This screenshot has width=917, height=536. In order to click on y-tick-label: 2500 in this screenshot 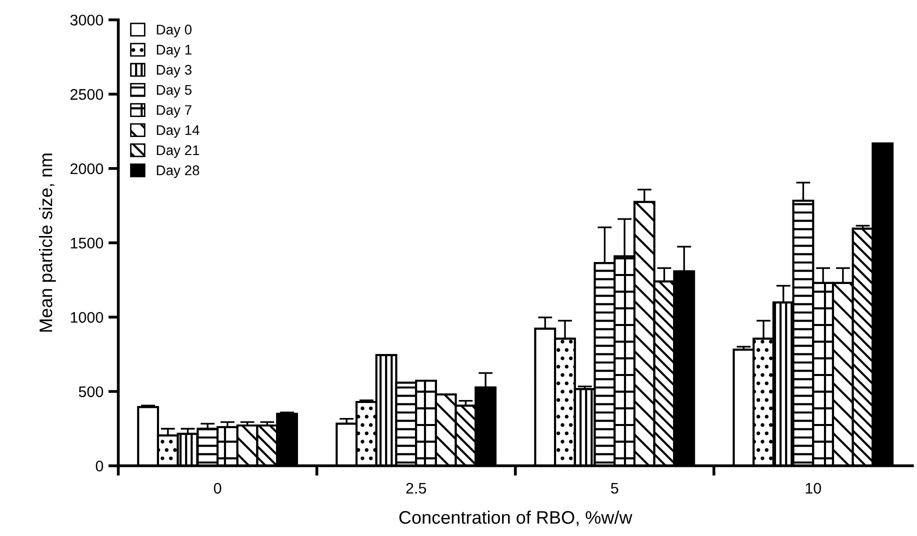, I will do `click(87, 94)`.